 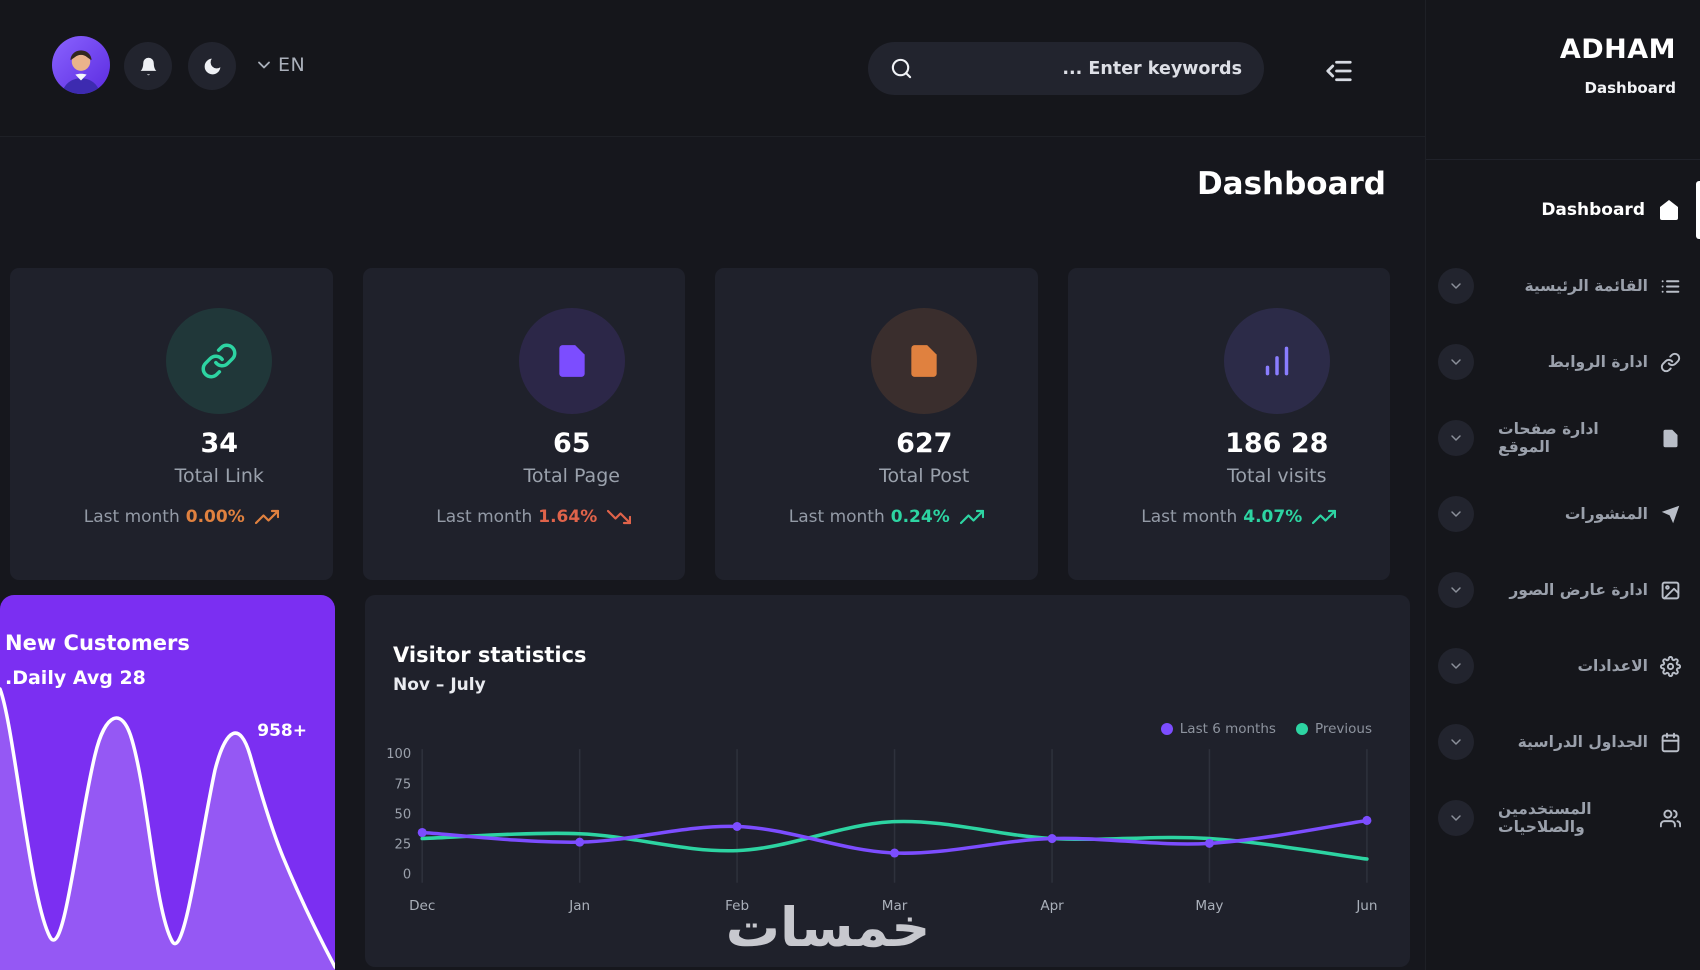 I want to click on sidebar-item-label: ادارة الروابط, so click(x=1597, y=362).